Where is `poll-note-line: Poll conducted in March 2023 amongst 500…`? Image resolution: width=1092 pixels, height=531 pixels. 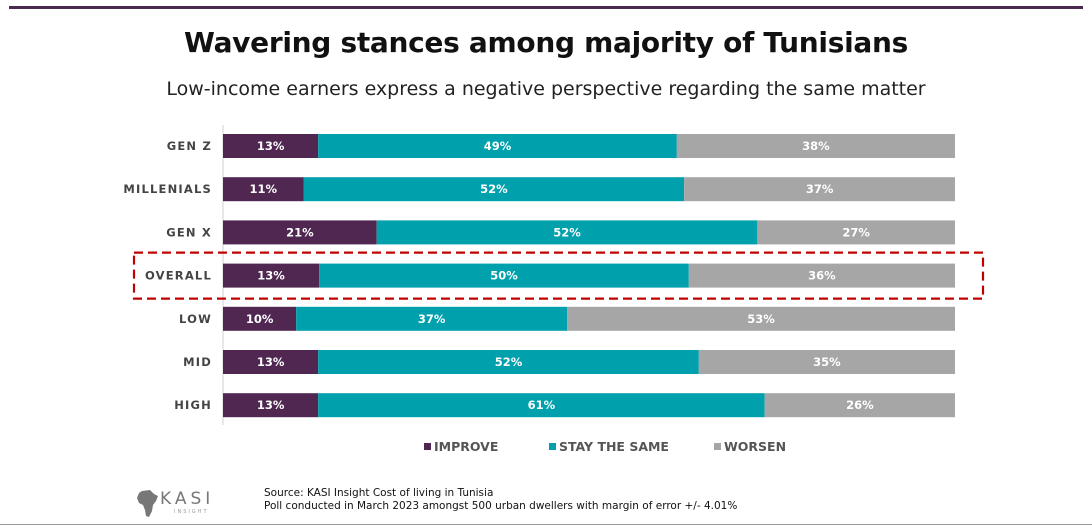 poll-note-line: Poll conducted in March 2023 amongst 500… is located at coordinates (501, 506).